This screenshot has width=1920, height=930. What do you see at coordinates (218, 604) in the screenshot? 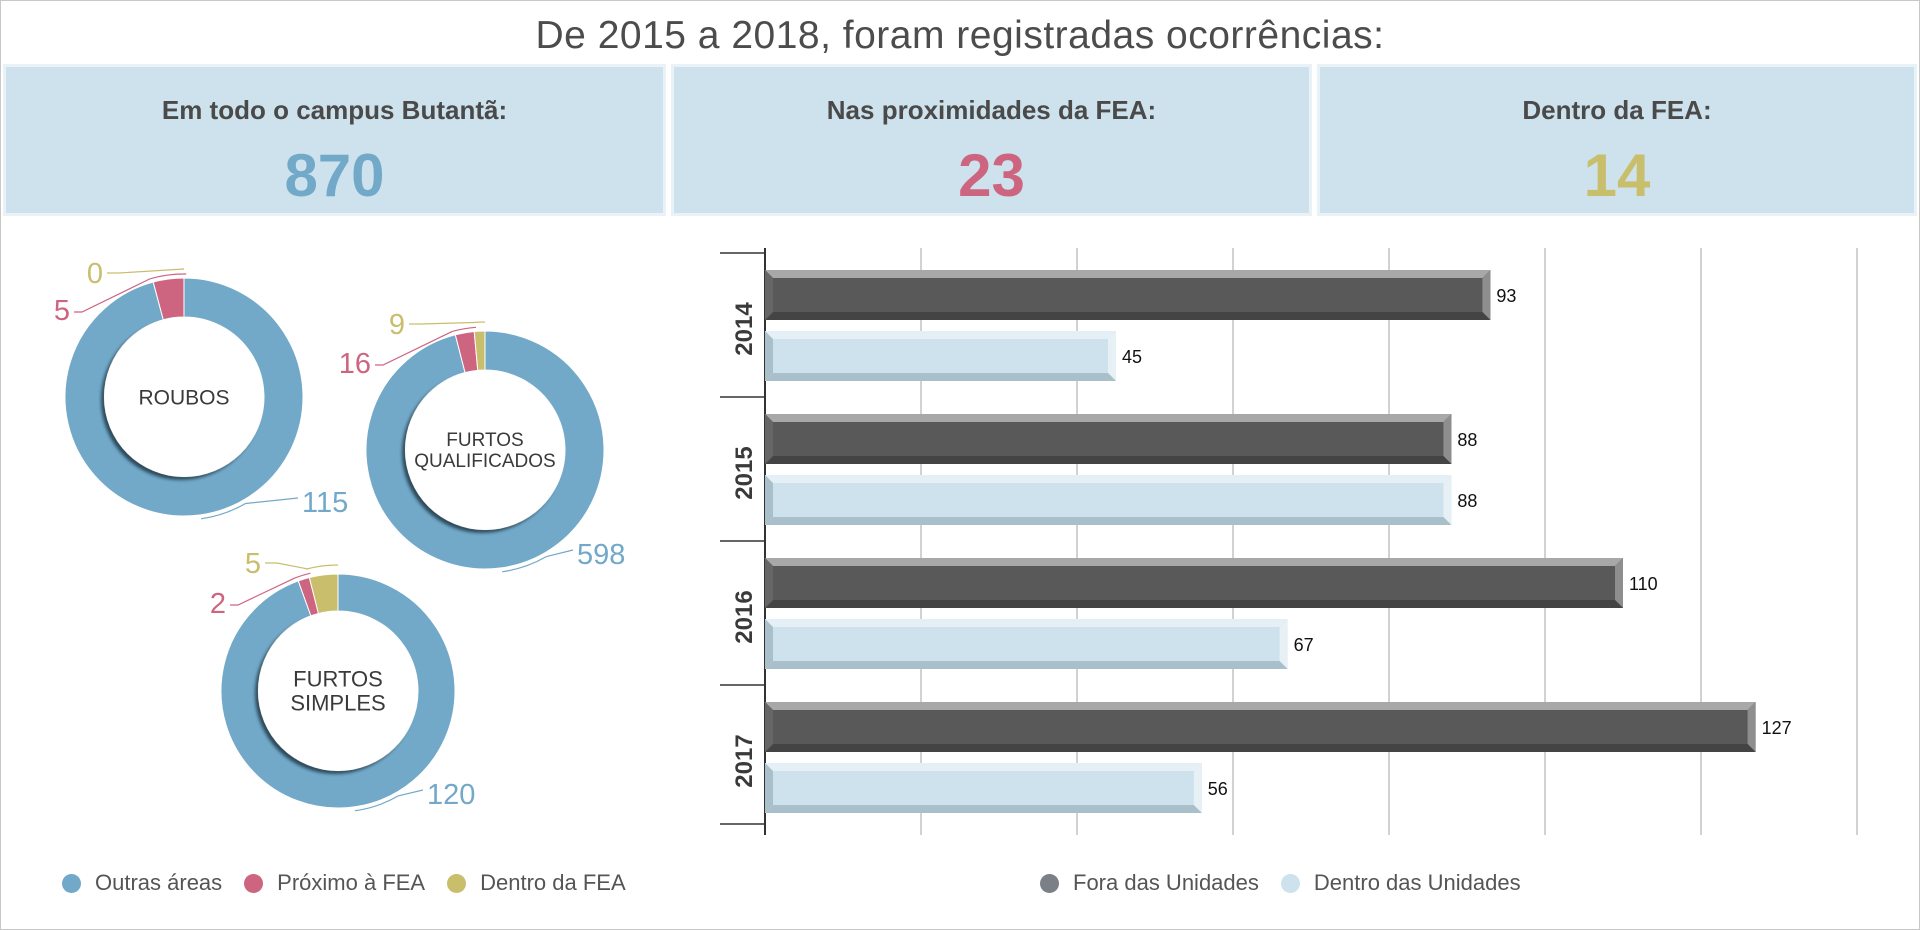
I see `donut-3-value-label-1: 2` at bounding box center [218, 604].